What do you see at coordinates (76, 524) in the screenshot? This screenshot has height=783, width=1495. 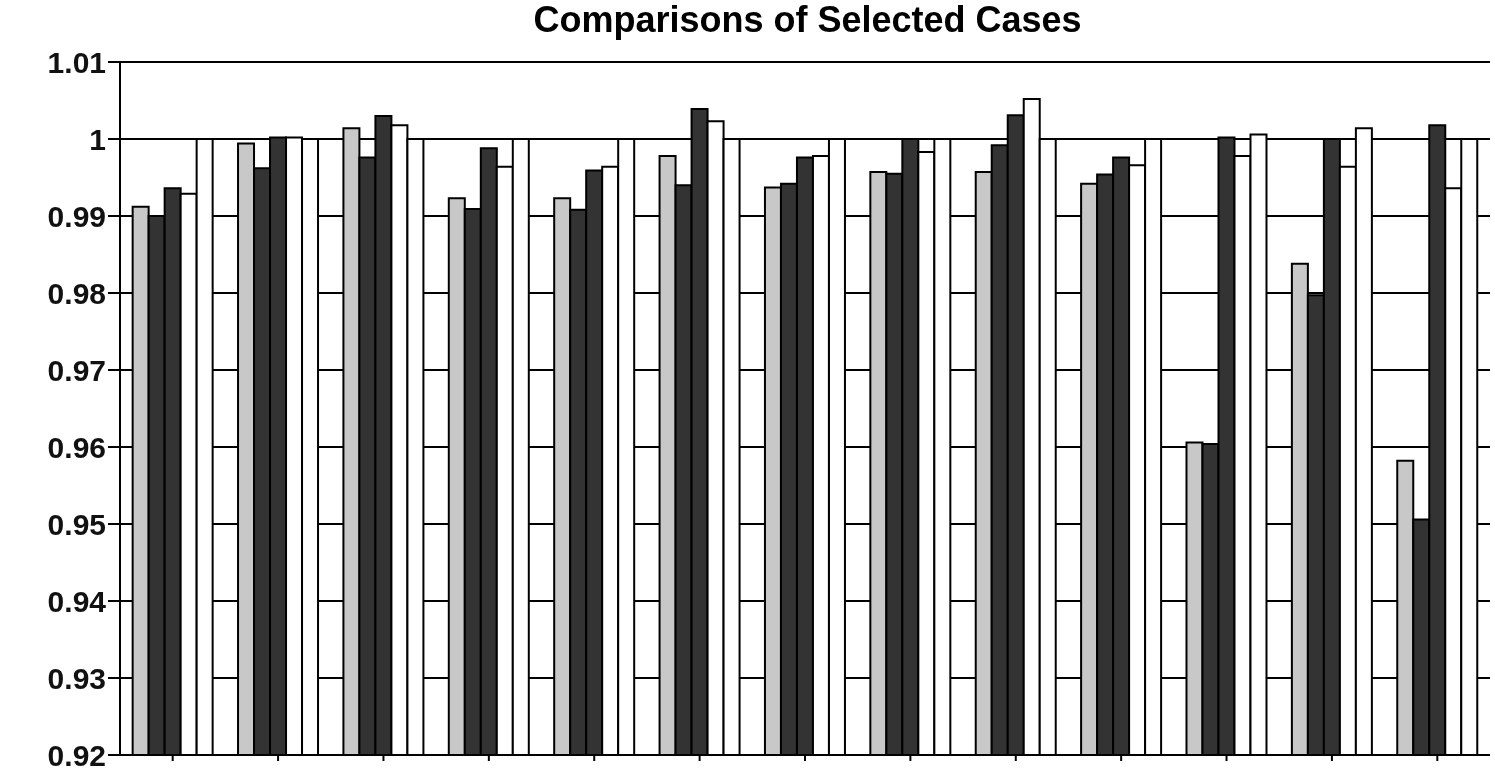 I see `y-tick-label: 0.95` at bounding box center [76, 524].